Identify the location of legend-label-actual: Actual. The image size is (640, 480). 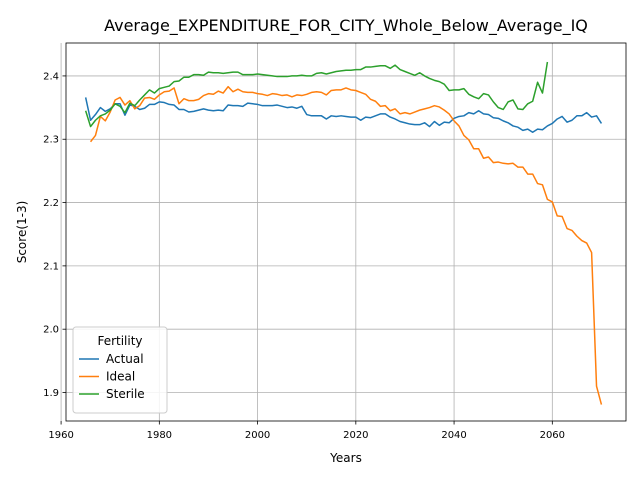
(125, 359).